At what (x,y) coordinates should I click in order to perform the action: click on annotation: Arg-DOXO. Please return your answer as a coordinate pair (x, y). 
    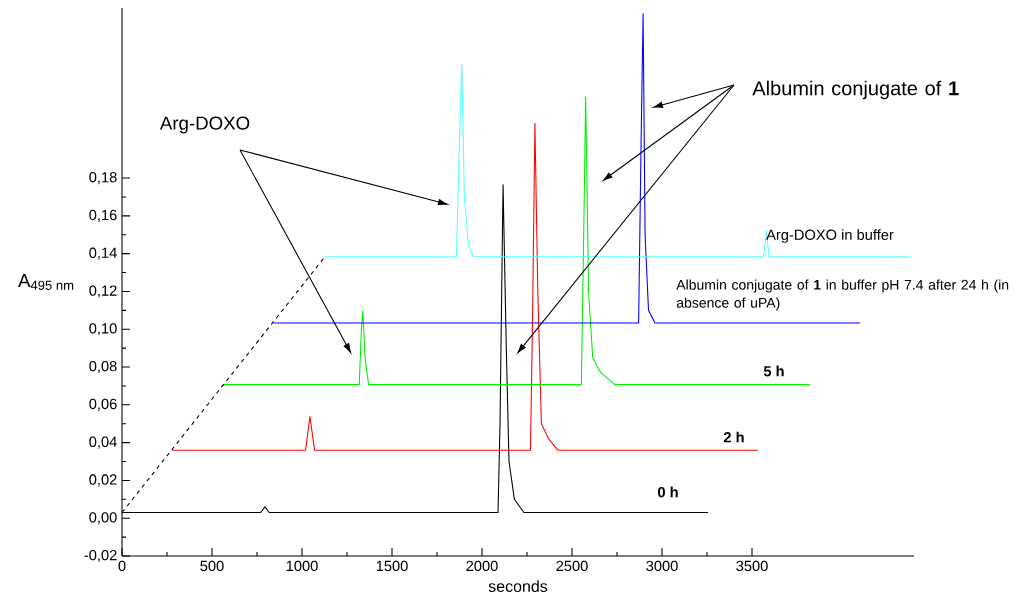
    Looking at the image, I should click on (204, 125).